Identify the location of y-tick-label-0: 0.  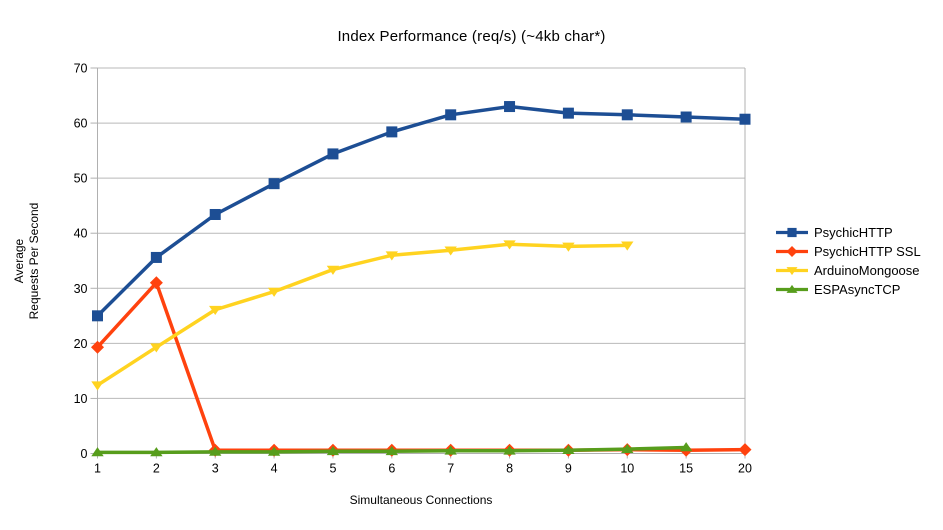
(84, 454).